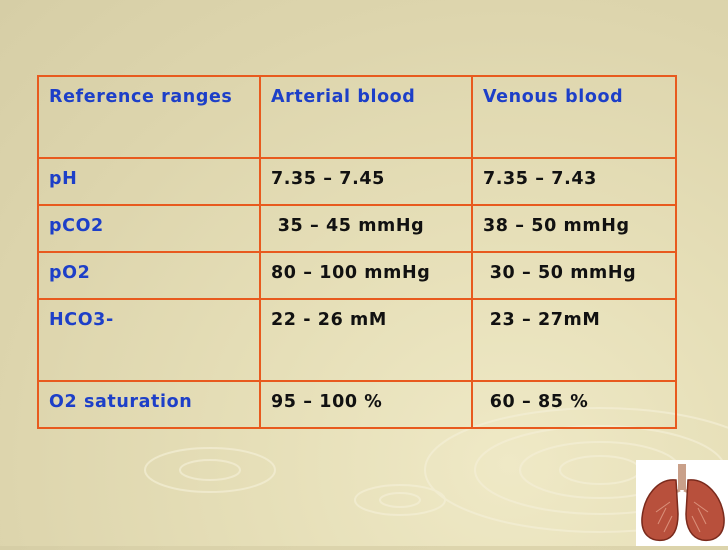 The width and height of the screenshot is (728, 550). I want to click on header-arterial-blood: Arterial blood, so click(366, 117).